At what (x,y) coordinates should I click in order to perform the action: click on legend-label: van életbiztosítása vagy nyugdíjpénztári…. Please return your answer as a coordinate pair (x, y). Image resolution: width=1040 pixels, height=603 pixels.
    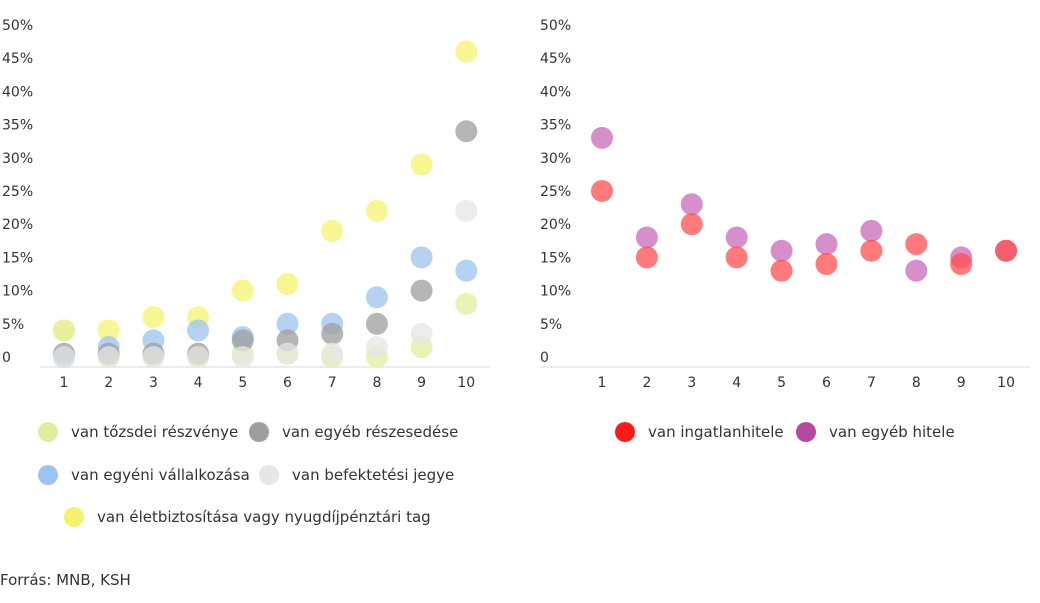
    Looking at the image, I should click on (264, 517).